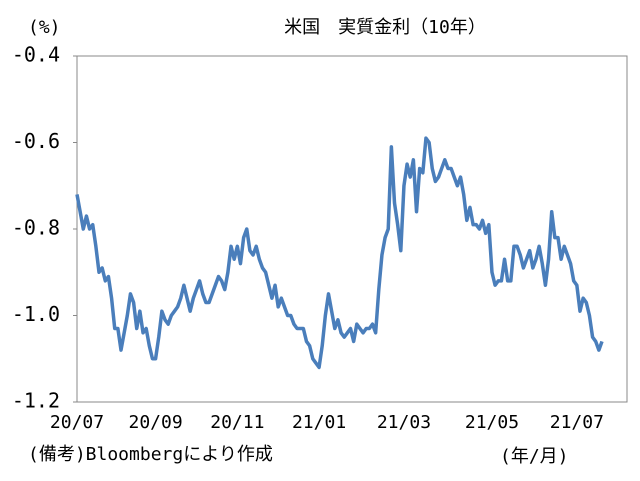 This screenshot has height=481, width=640. I want to click on y-tick-label: -1.2, so click(36, 401).